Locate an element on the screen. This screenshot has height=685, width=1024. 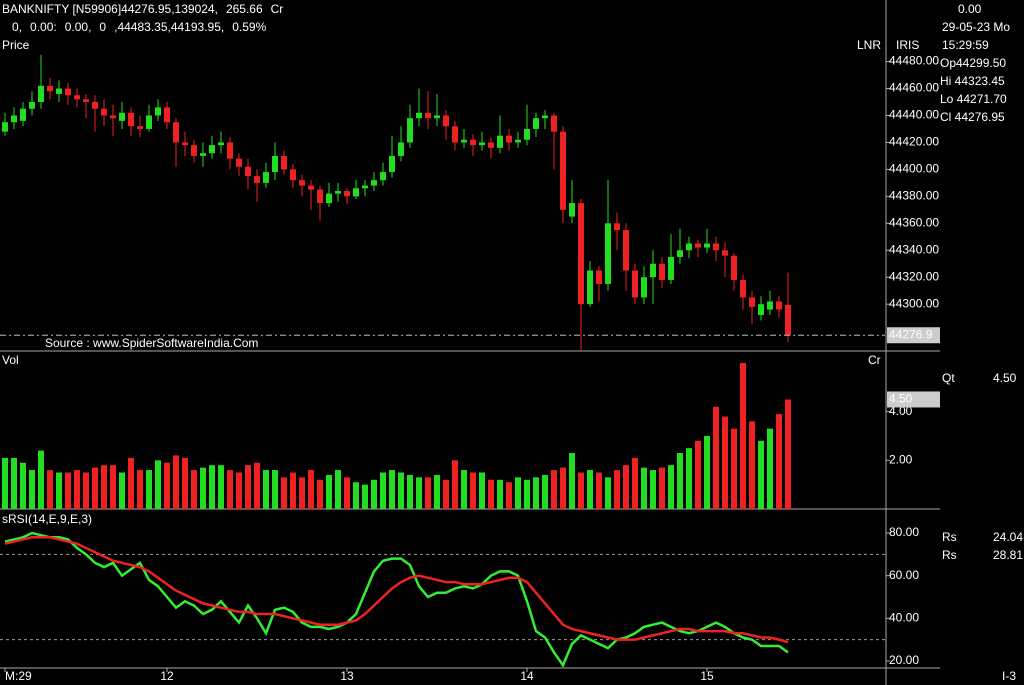
side-iris: IRIS is located at coordinates (907, 45).